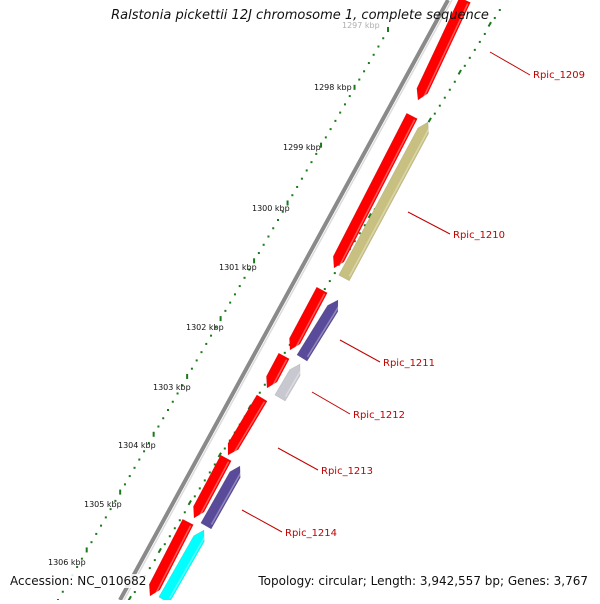  Describe the element at coordinates (171, 557) in the screenshot. I see `cds-bottom-strand` at that location.